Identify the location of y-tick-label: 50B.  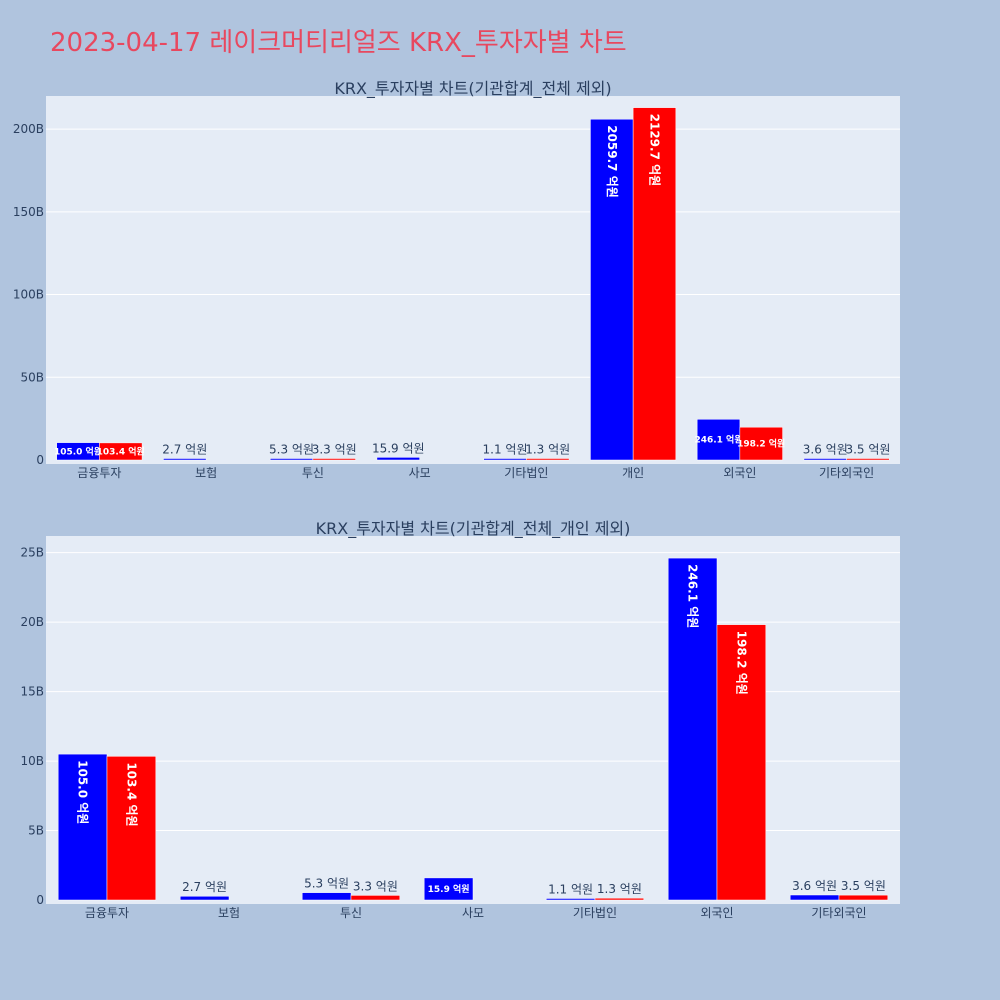
(32, 377).